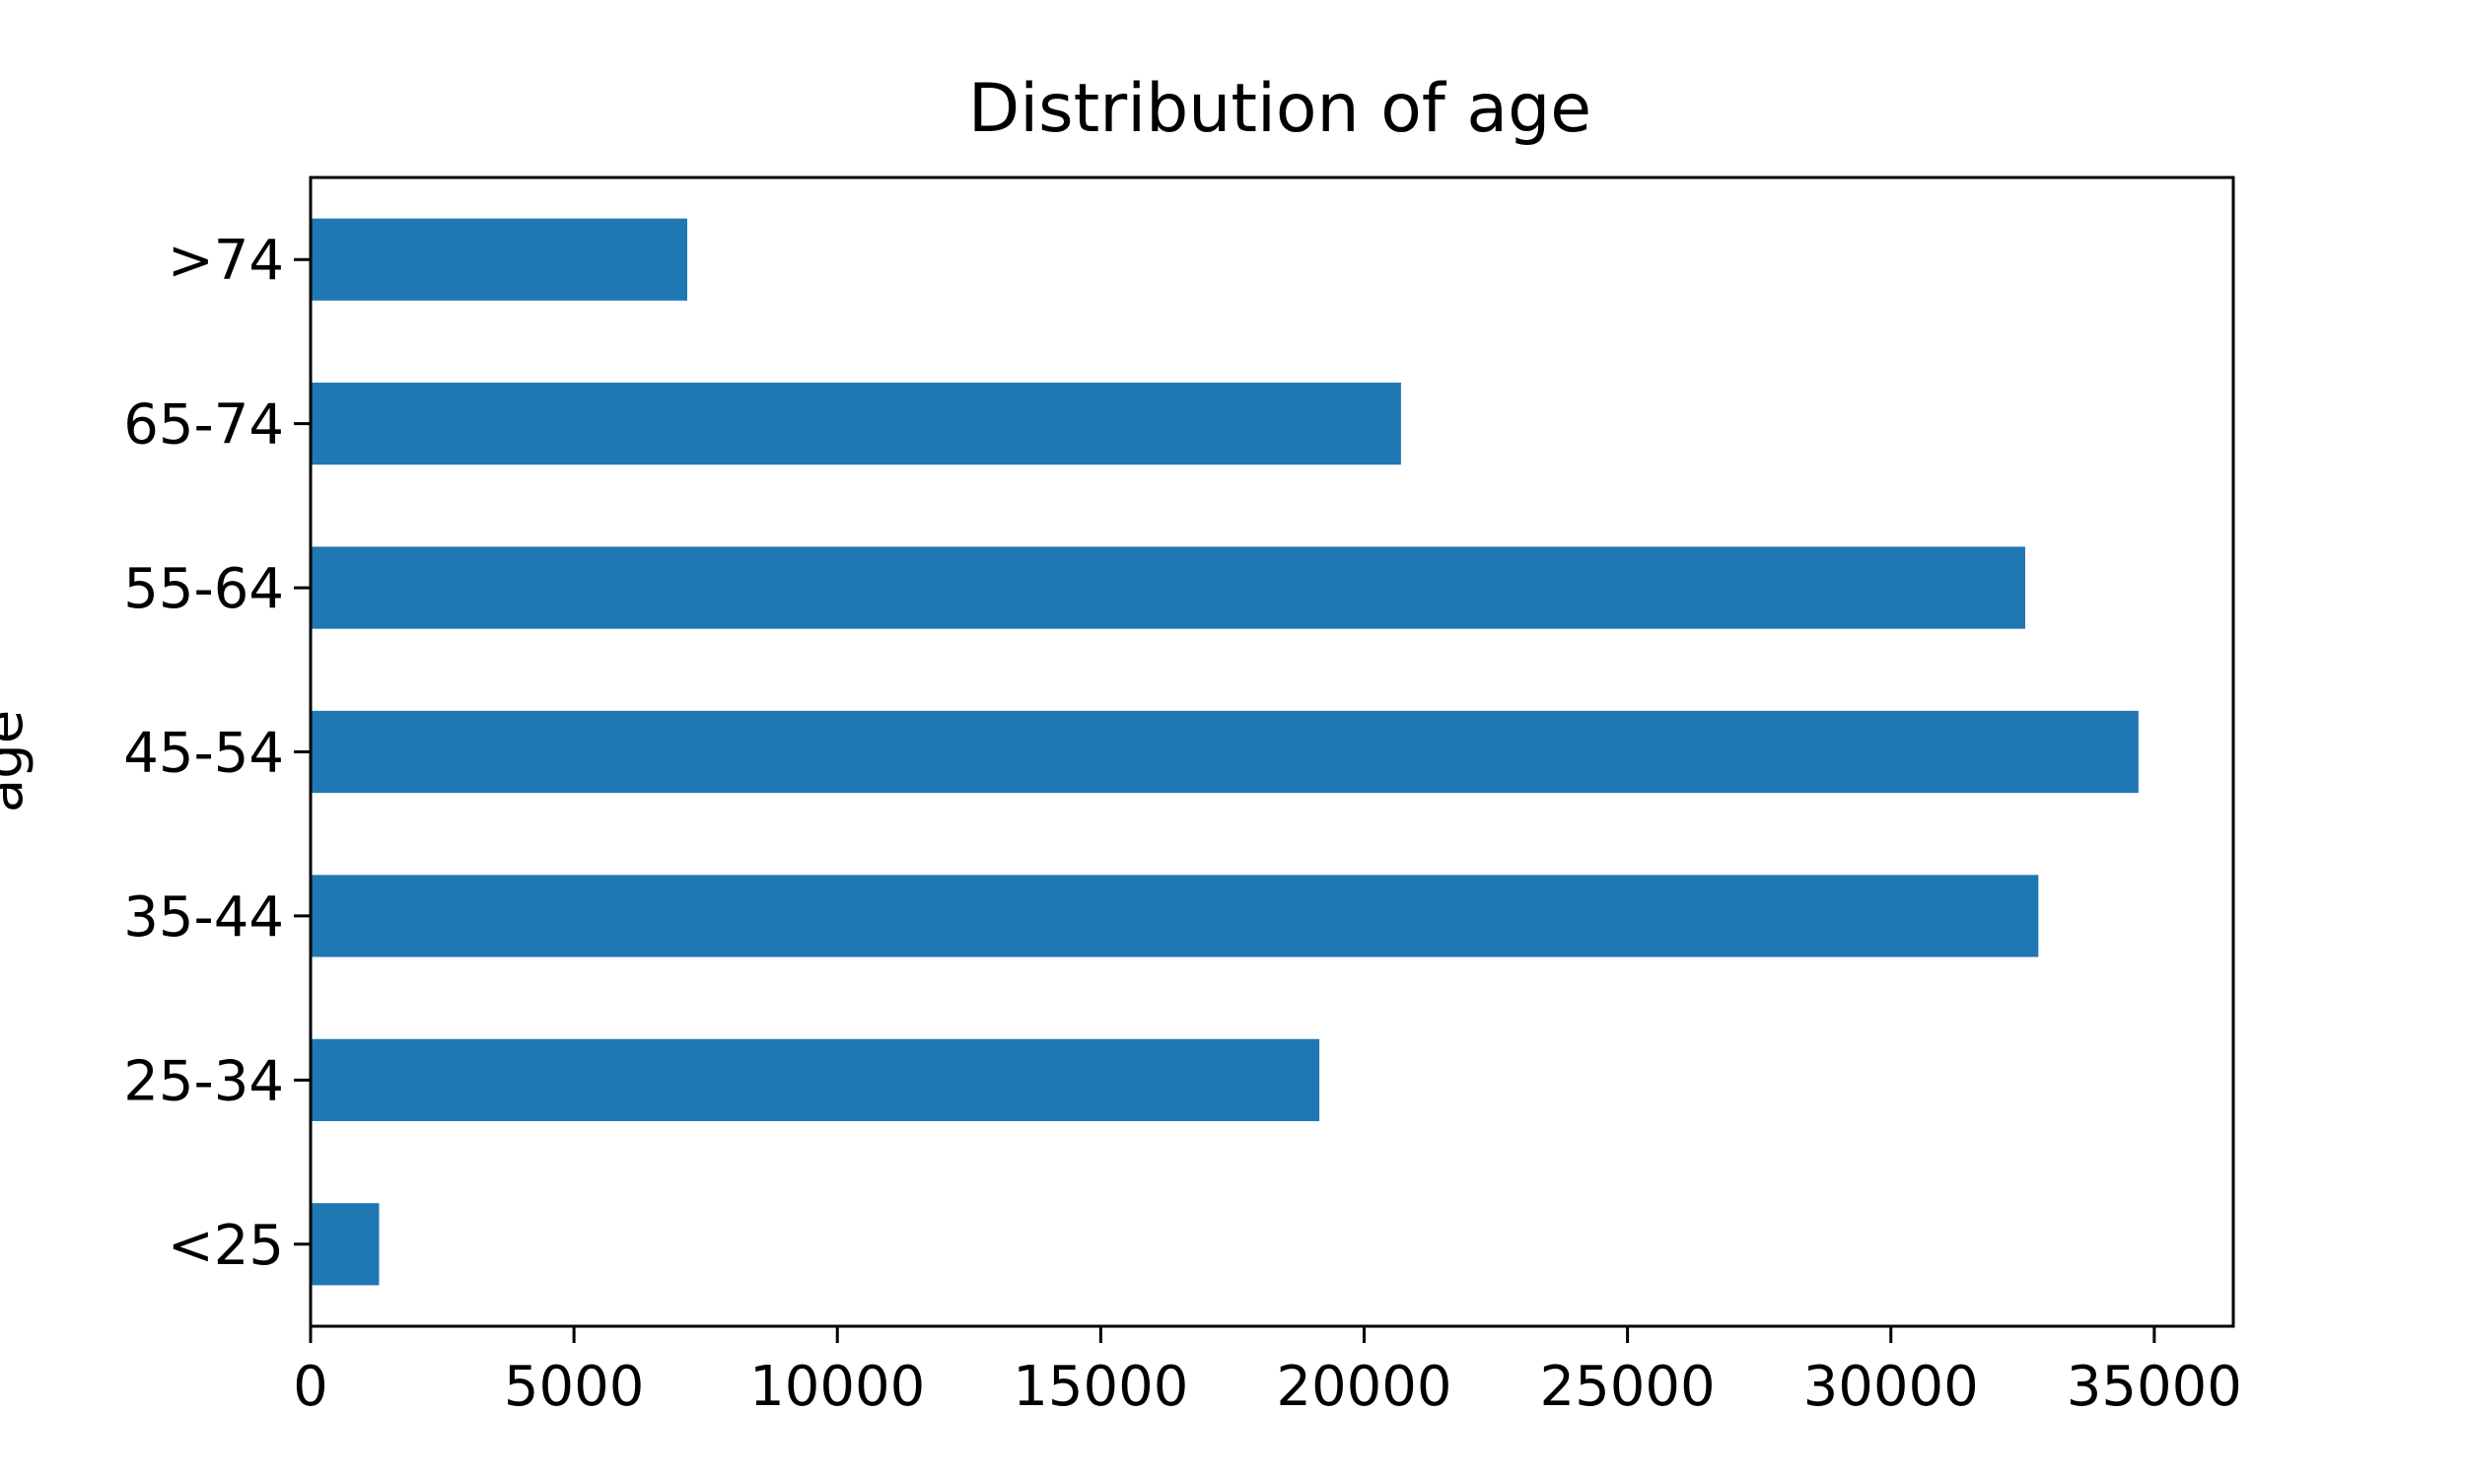 This screenshot has width=2465, height=1484. Describe the element at coordinates (203, 425) in the screenshot. I see `y-tick-label: 65-74` at that location.